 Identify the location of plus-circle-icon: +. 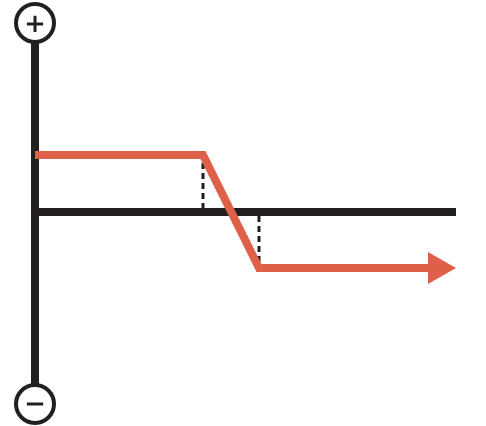
(35, 23).